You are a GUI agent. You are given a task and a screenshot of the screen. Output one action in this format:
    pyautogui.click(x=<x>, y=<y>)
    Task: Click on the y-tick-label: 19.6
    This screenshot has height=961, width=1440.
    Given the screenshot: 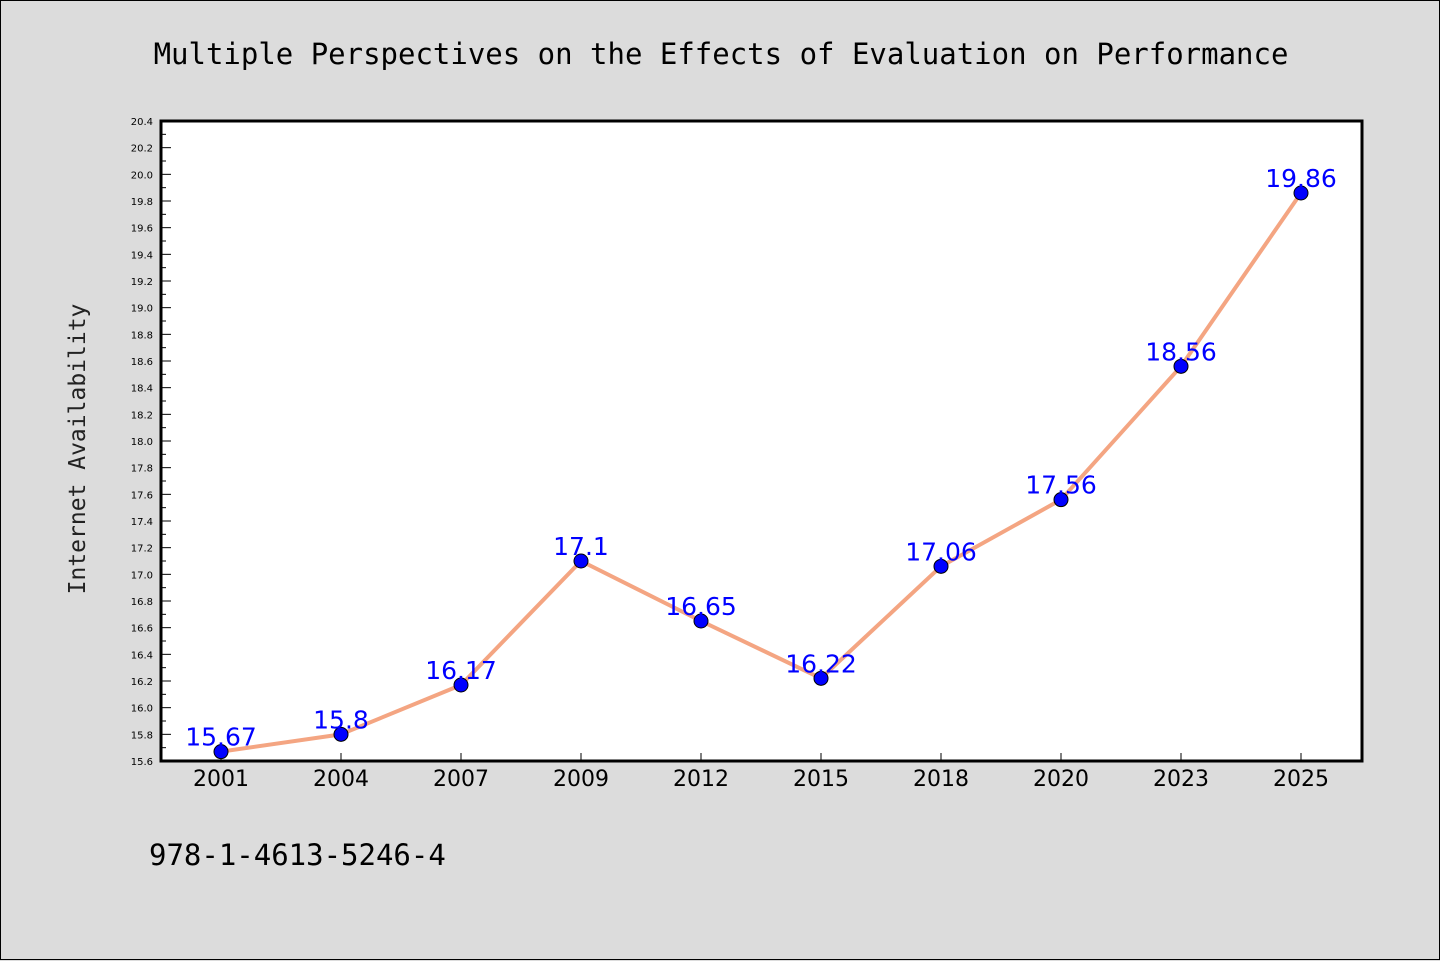 What is the action you would take?
    pyautogui.click(x=142, y=229)
    